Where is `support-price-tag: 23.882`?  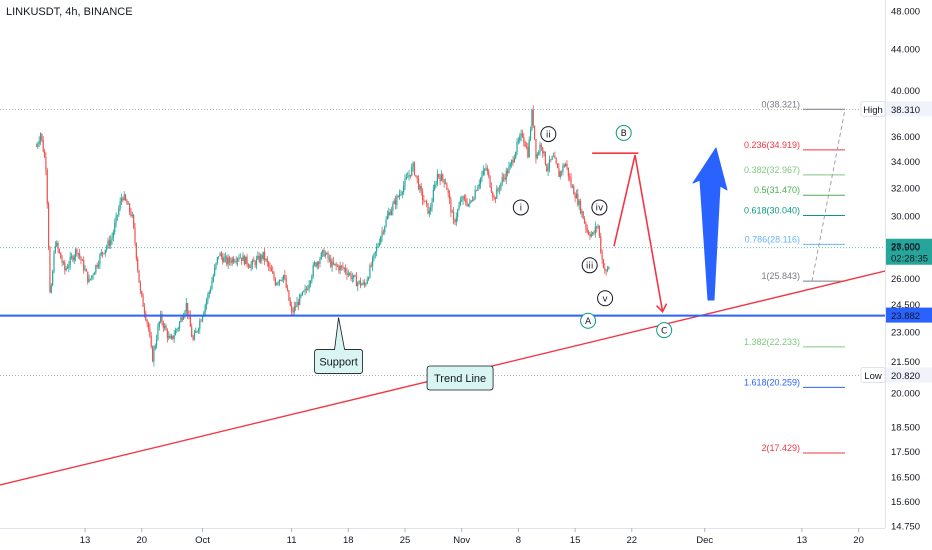 support-price-tag: 23.882 is located at coordinates (905, 316).